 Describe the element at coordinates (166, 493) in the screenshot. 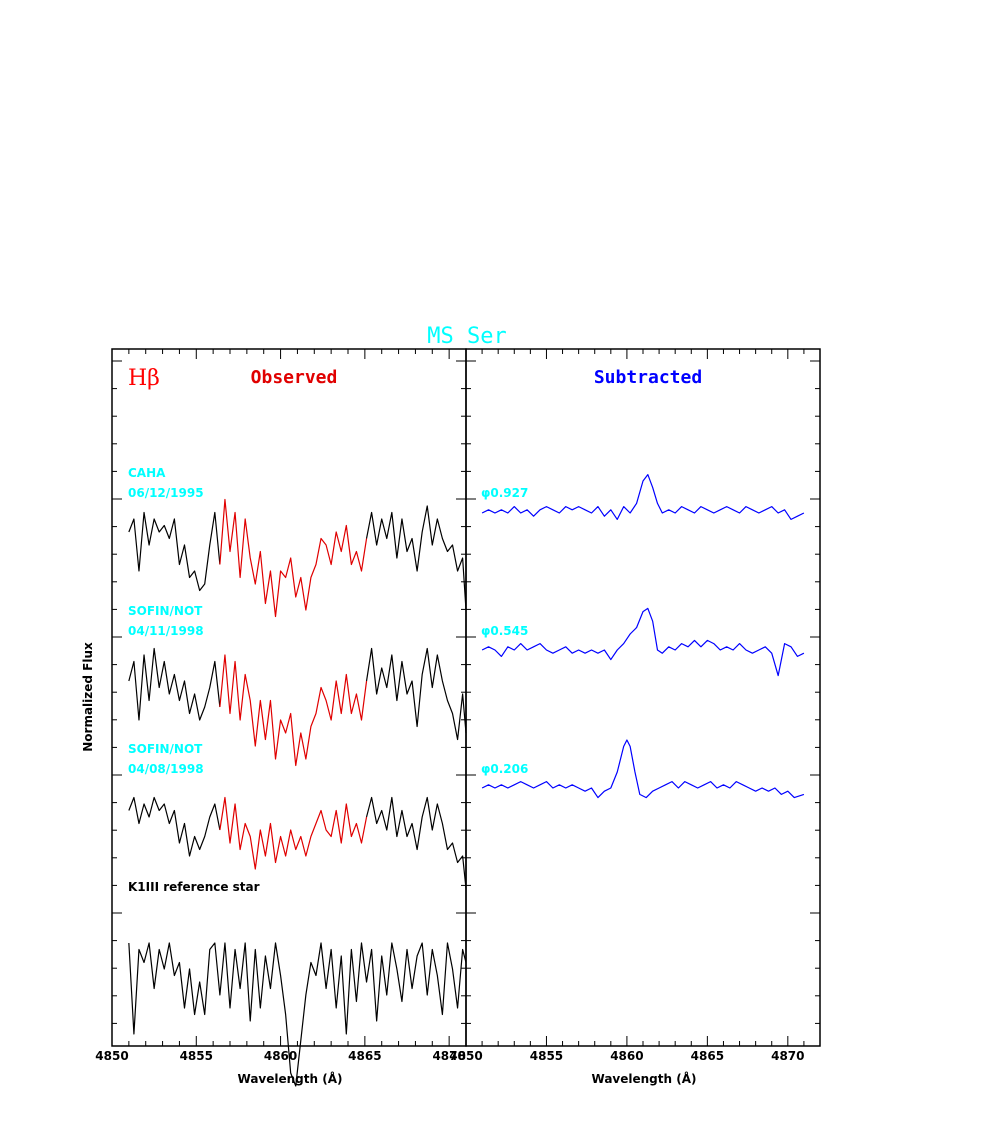

I see `observed-series-label: 06/12/1995` at that location.